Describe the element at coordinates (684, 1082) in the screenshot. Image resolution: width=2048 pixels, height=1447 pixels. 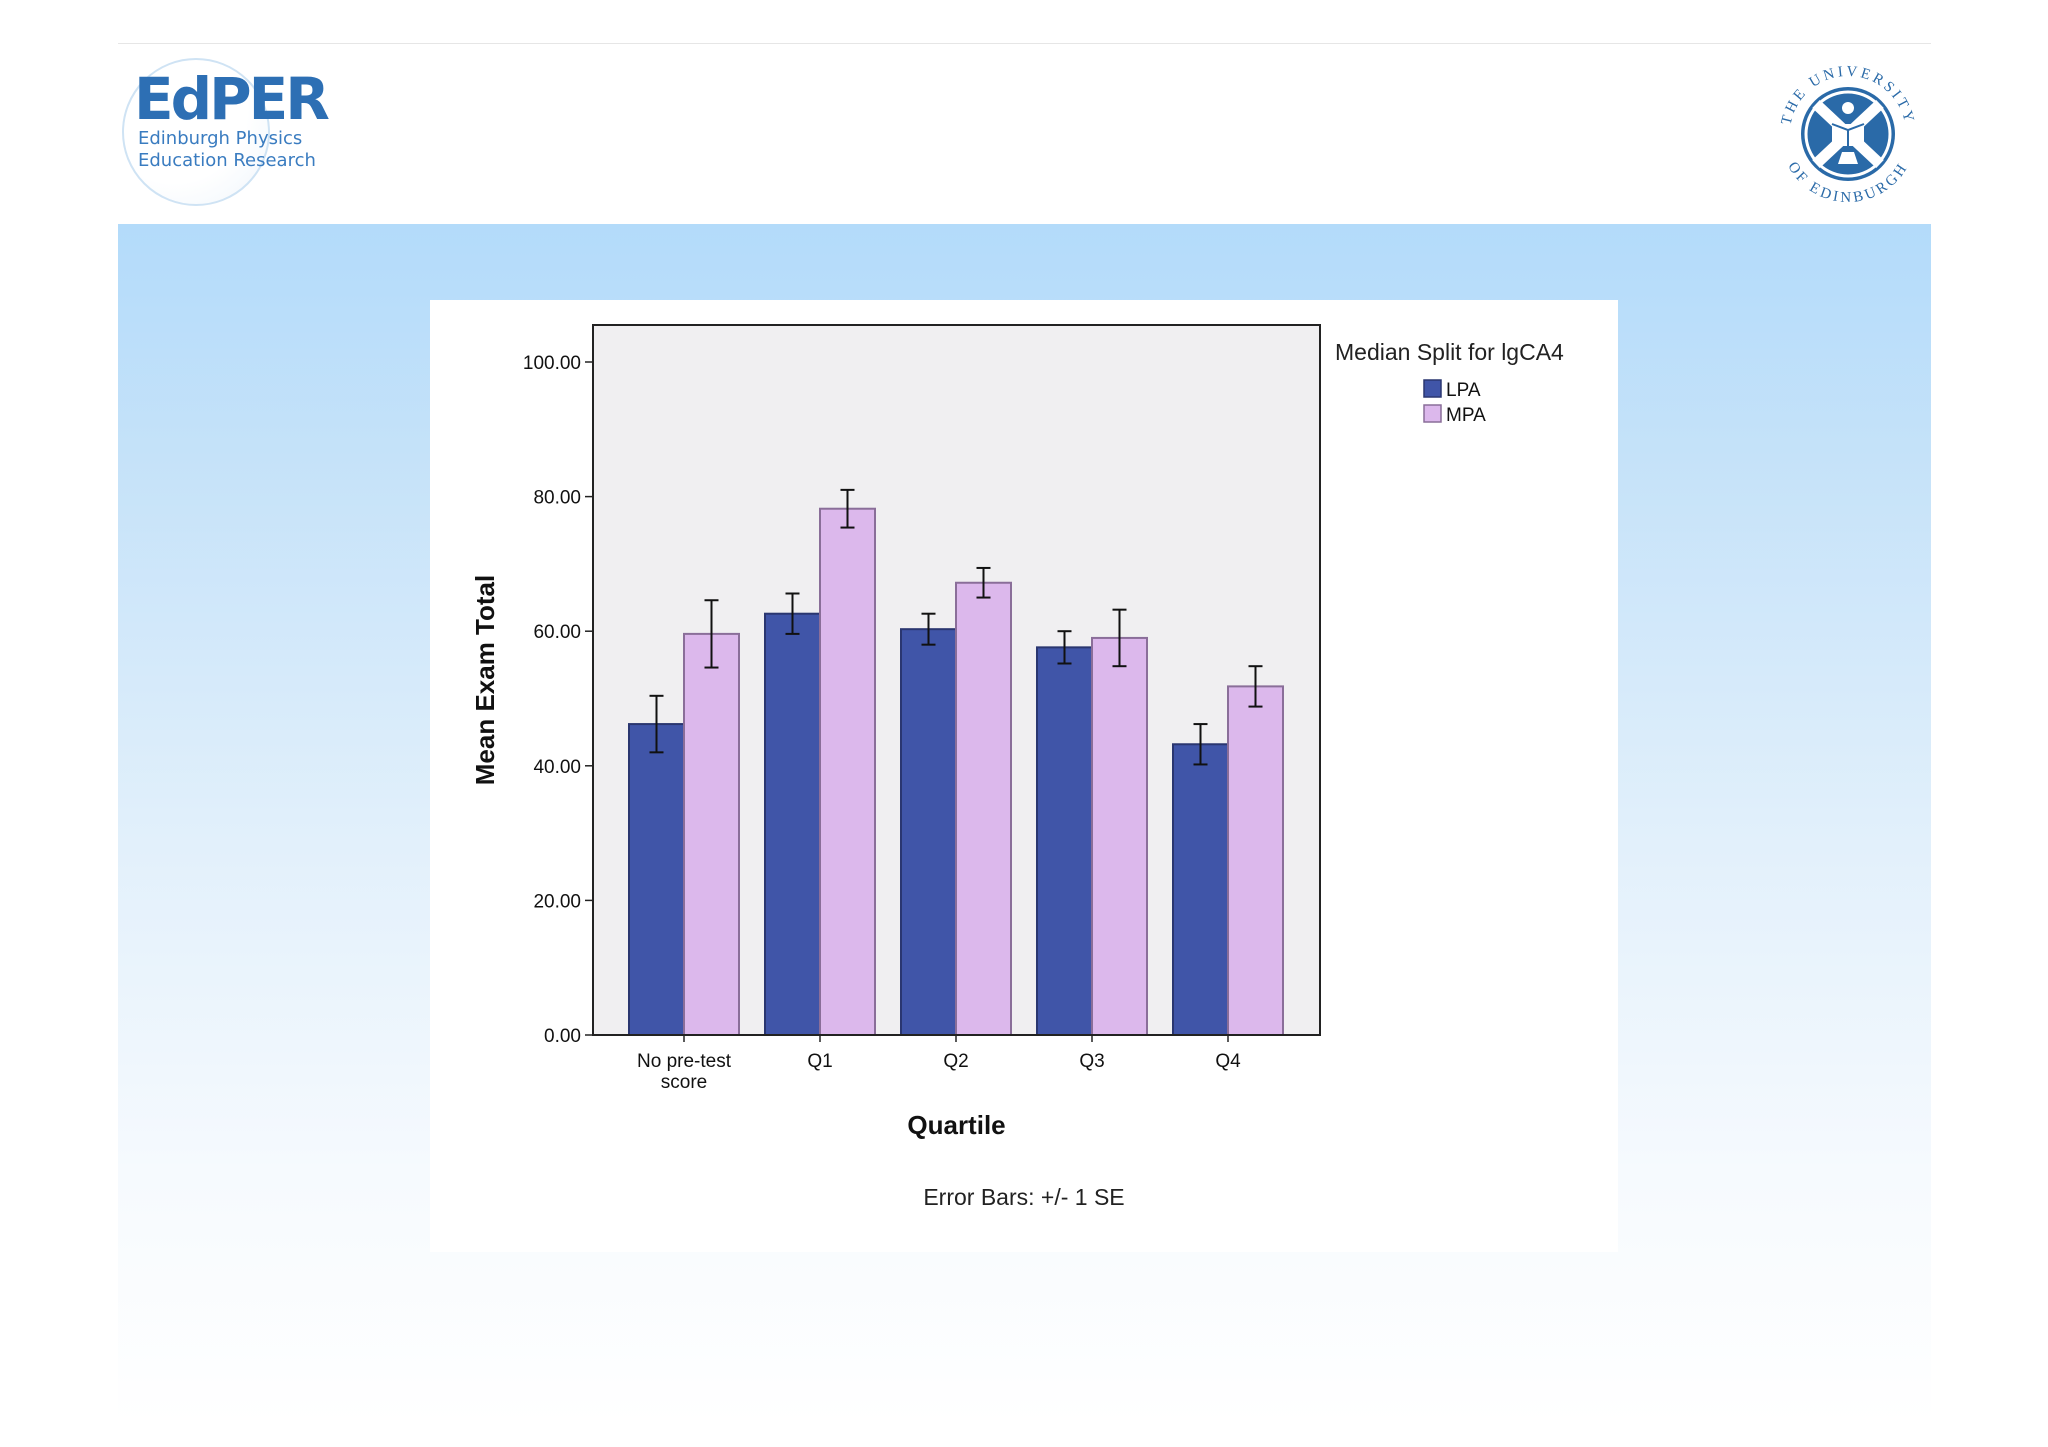
I see `x-tick-label: score` at that location.